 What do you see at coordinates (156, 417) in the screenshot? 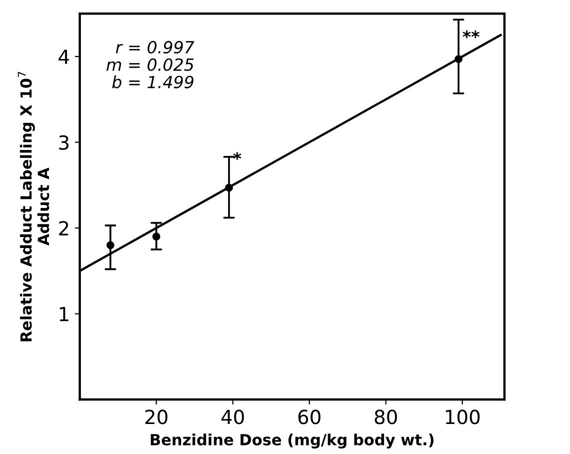
I see `x-tick-label: 20` at bounding box center [156, 417].